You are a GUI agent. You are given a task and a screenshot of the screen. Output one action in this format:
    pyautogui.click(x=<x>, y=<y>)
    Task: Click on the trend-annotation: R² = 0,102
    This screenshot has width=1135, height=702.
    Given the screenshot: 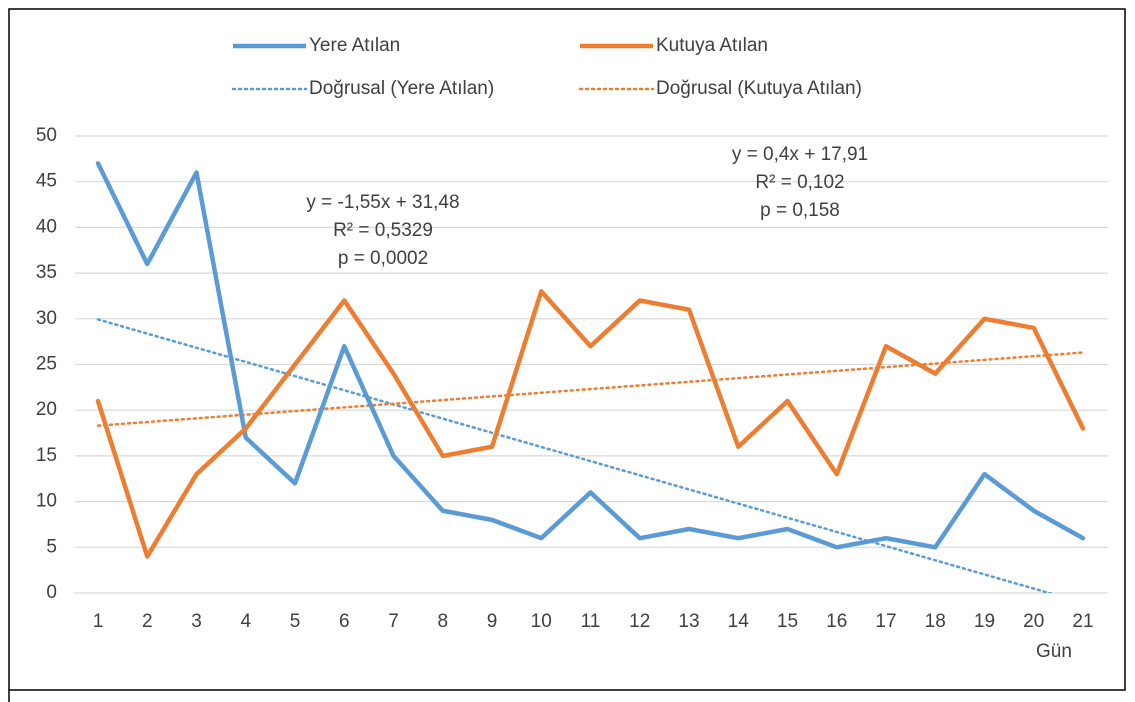 What is the action you would take?
    pyautogui.click(x=799, y=182)
    